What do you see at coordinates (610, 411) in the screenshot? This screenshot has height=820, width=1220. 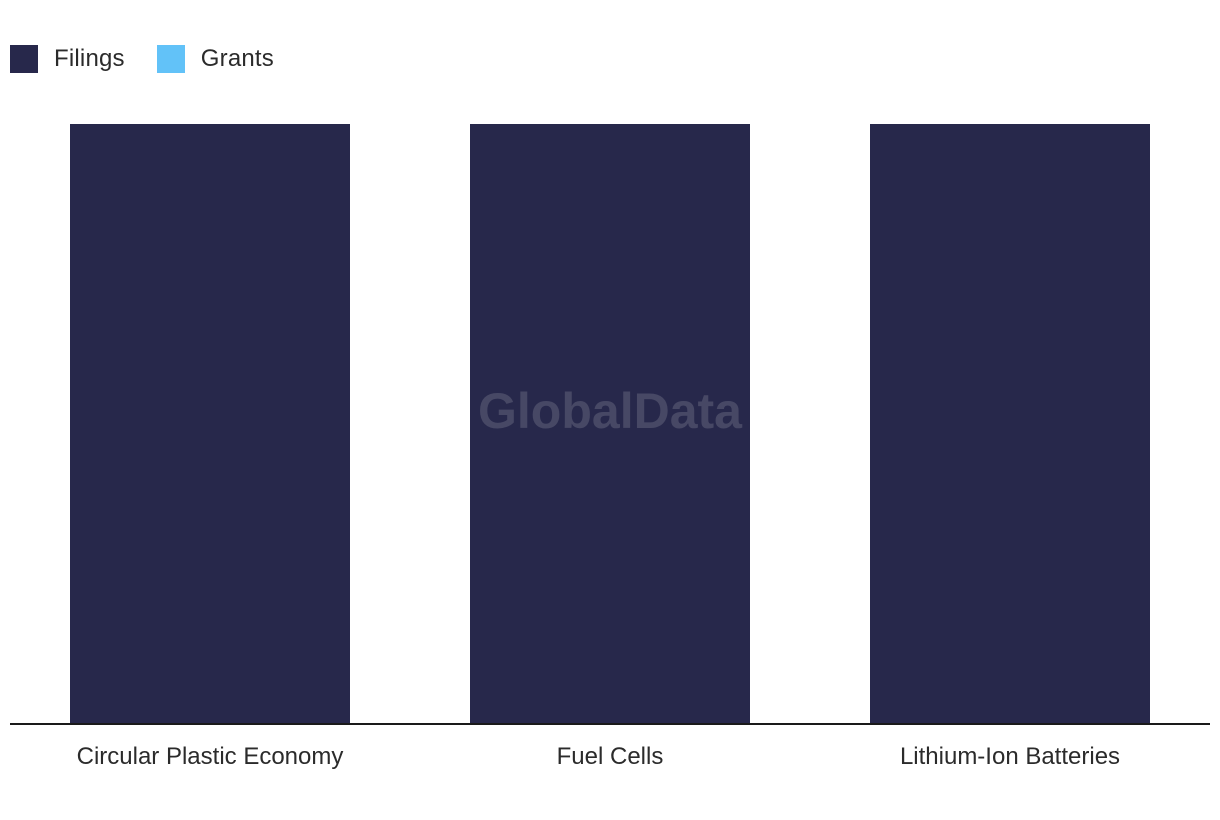 I see `watermark-logo: GlobalData` at bounding box center [610, 411].